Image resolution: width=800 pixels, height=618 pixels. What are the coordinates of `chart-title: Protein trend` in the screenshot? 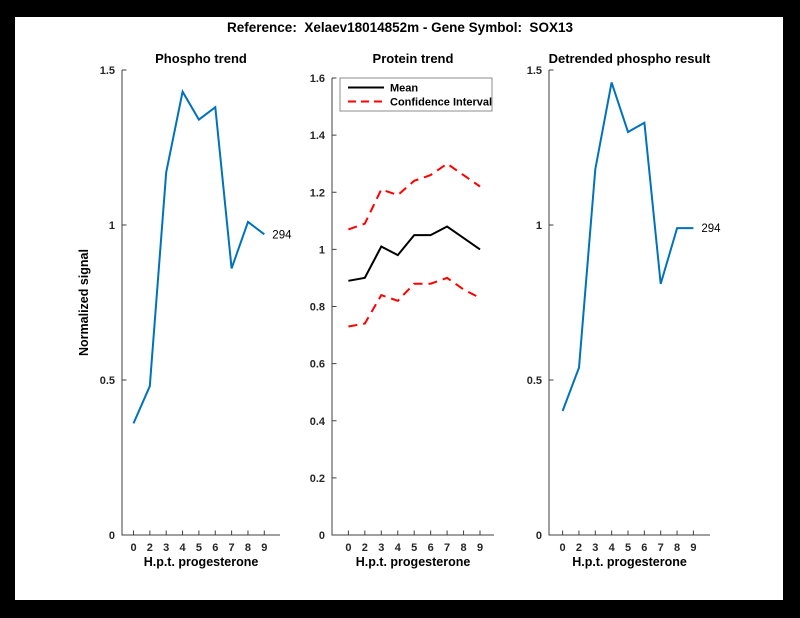 It's located at (413, 58).